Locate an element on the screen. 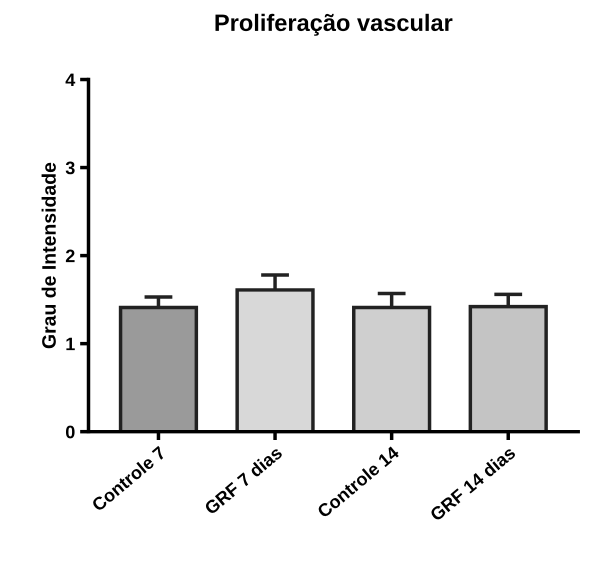 The height and width of the screenshot is (568, 590). y-tick-label: 1 is located at coordinates (70, 344).